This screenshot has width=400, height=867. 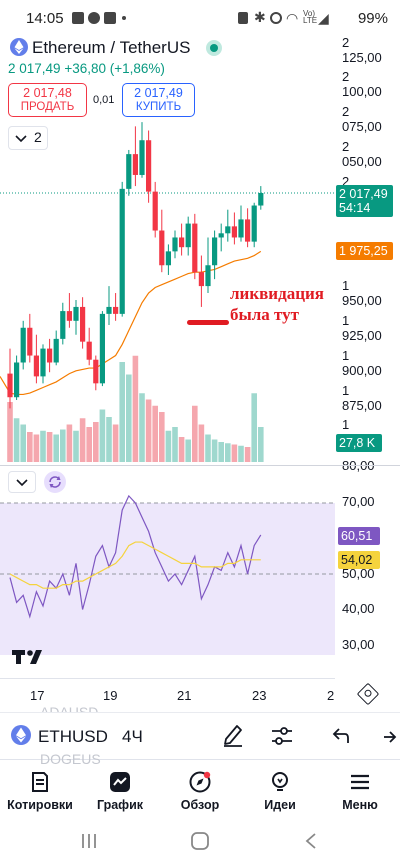 I want to click on indicator-settings-button, so click(x=282, y=736).